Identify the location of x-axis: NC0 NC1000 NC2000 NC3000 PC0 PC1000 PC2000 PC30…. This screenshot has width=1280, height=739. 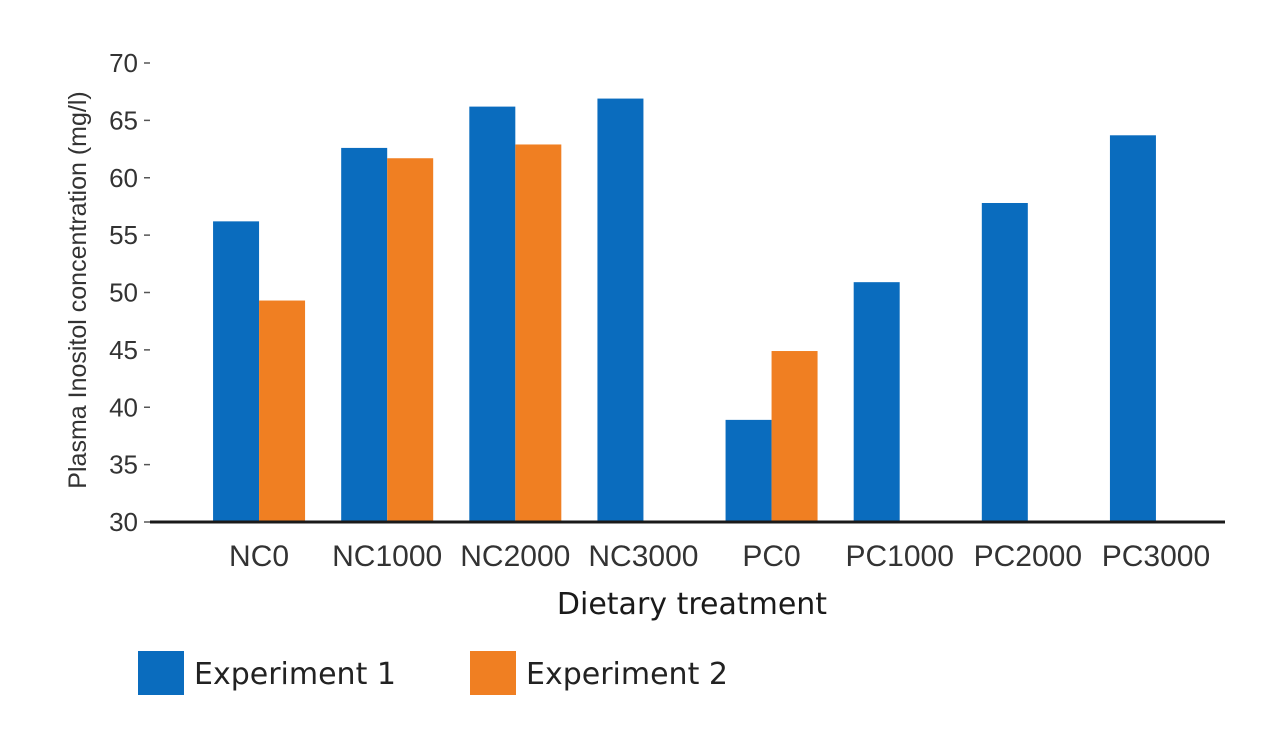
(719, 556).